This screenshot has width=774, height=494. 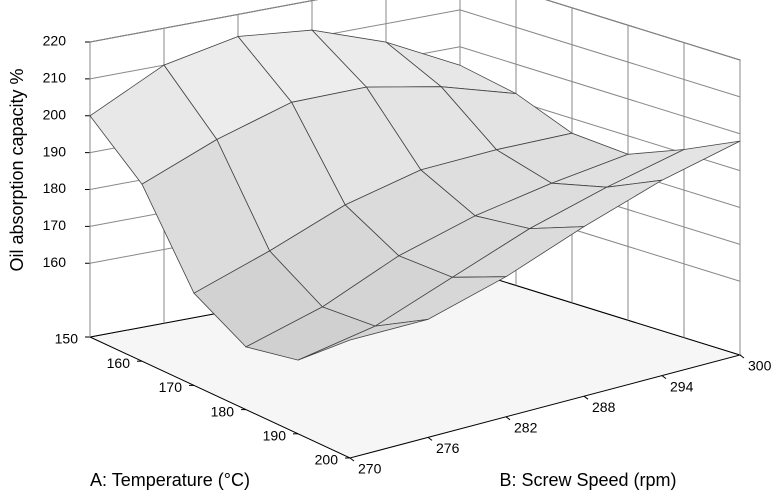 What do you see at coordinates (587, 480) in the screenshot?
I see `y-axis-label: B: Screw Speed (rpm)` at bounding box center [587, 480].